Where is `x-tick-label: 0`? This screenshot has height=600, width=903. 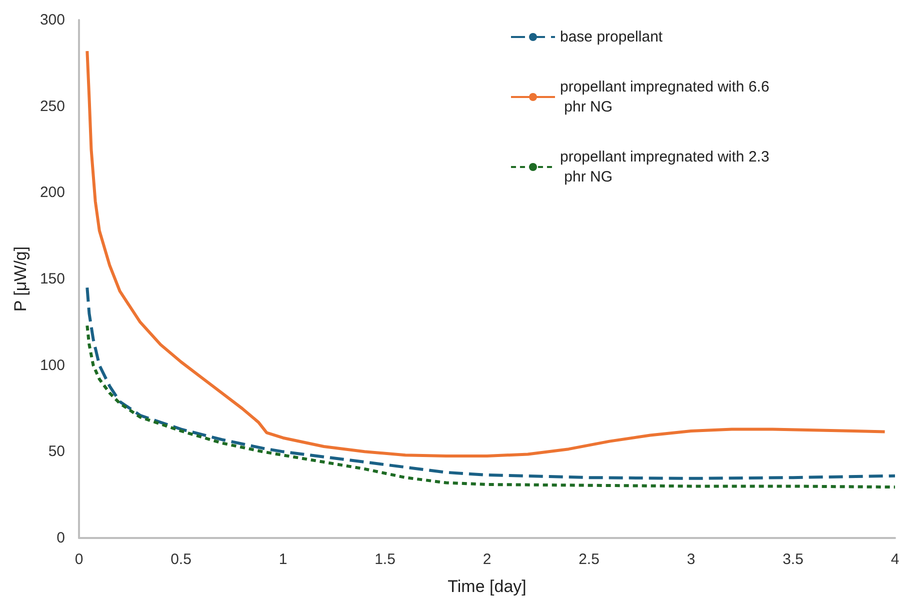 x-tick-label: 0 is located at coordinates (79, 559).